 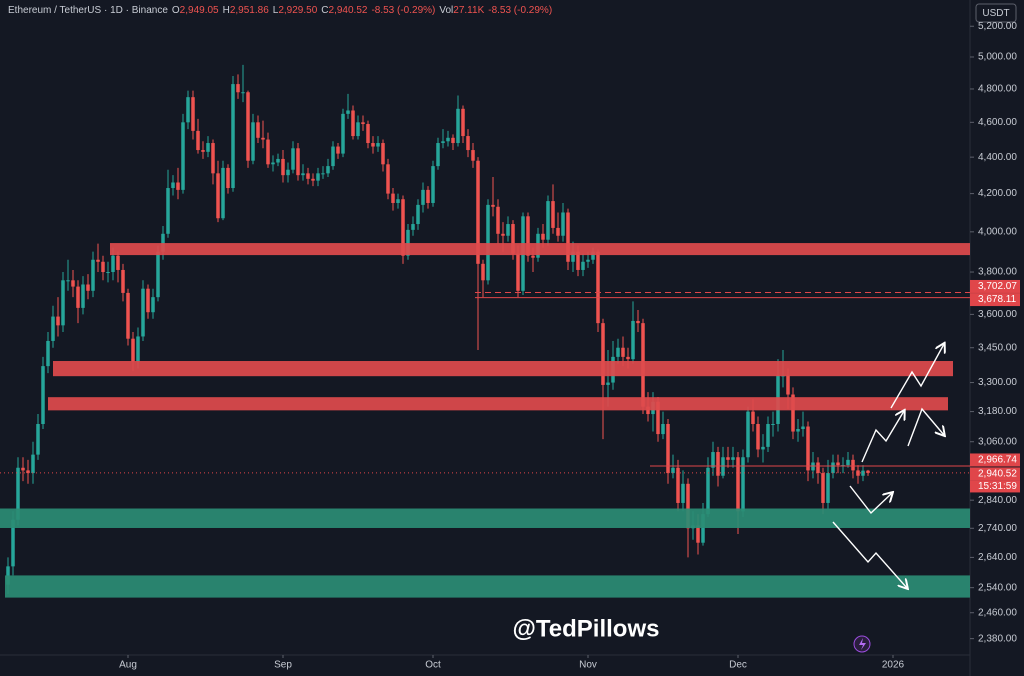 What do you see at coordinates (888, 466) in the screenshot?
I see `scenario-arrows` at bounding box center [888, 466].